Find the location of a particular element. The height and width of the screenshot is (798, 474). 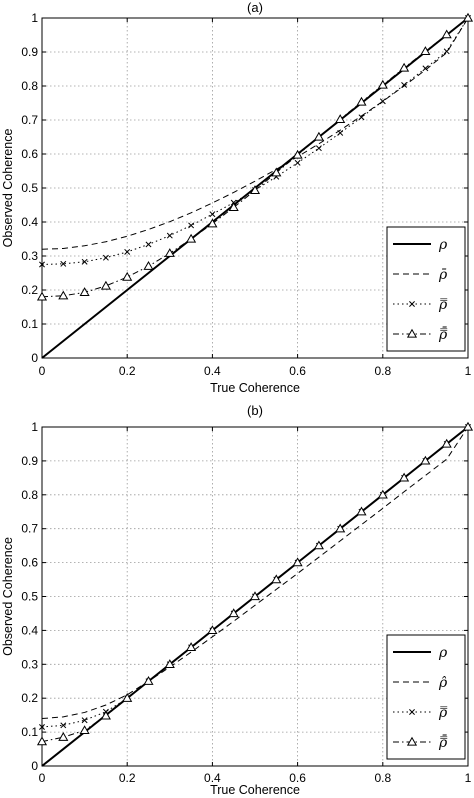

y-tick-label: 0.3 is located at coordinates (29, 664).